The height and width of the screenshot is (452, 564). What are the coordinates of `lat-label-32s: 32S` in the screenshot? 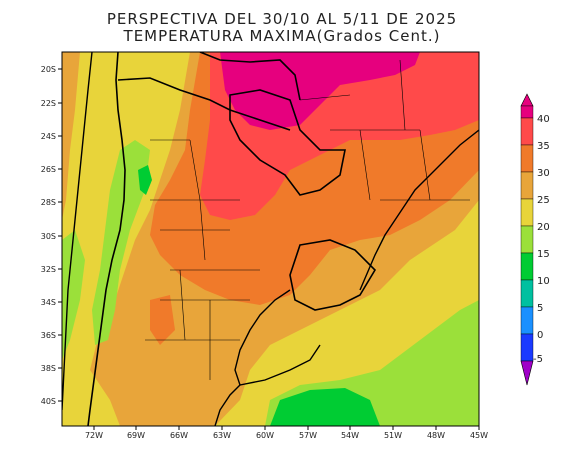 It's located at (48, 269).